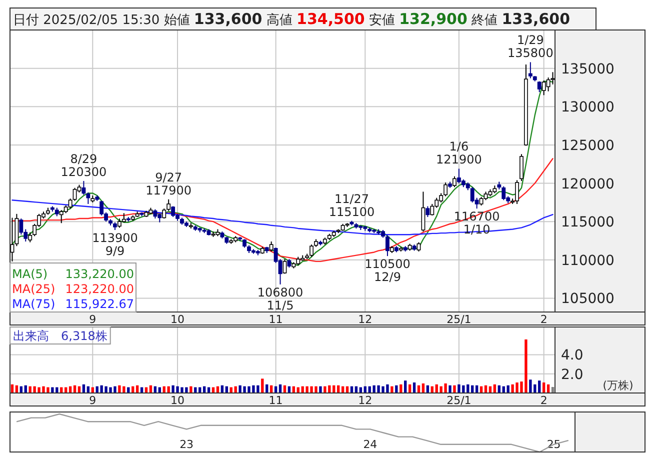  Describe the element at coordinates (387, 270) in the screenshot. I see `annotation: 110500 12/9` at that location.